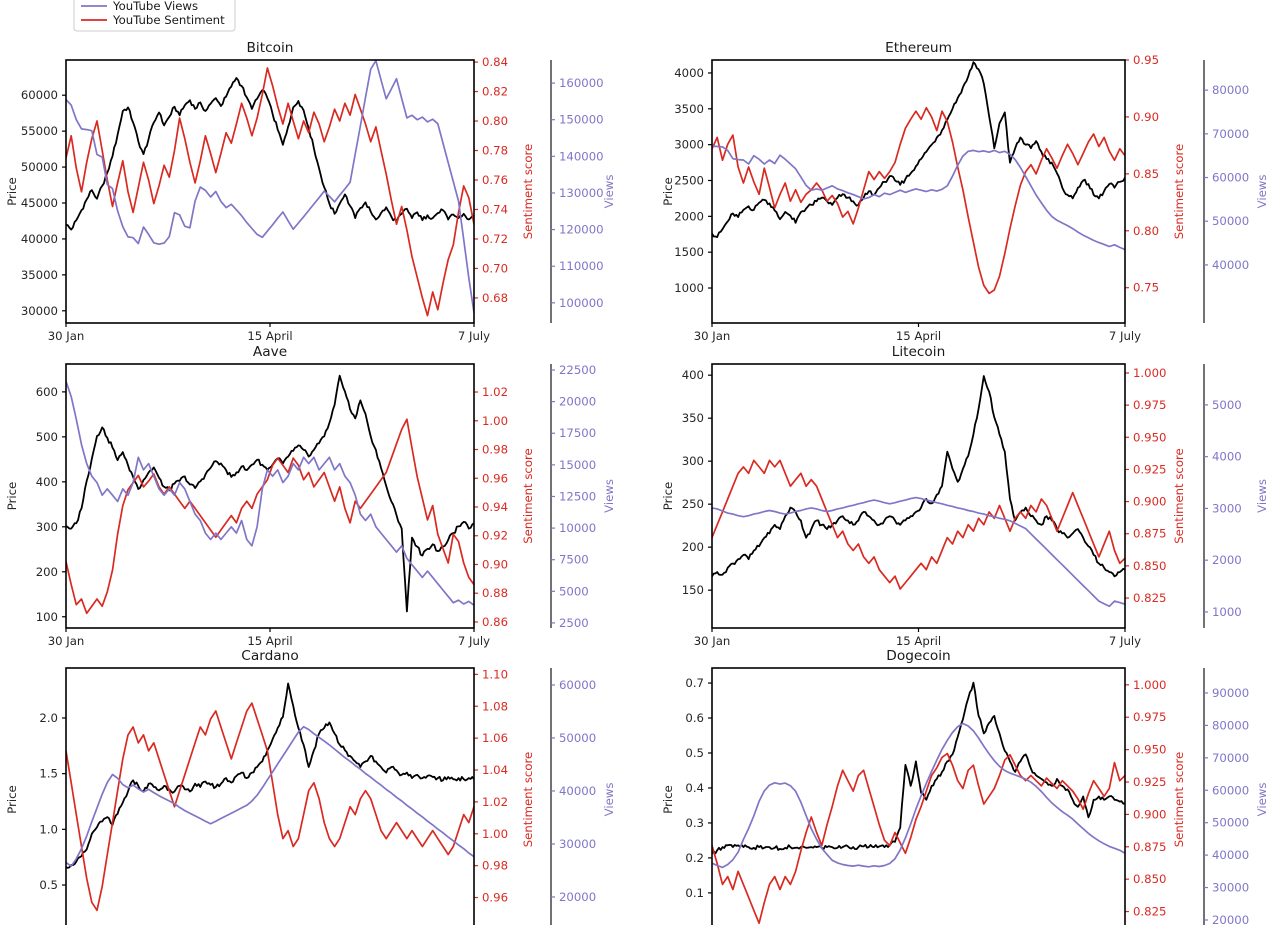  What do you see at coordinates (918, 48) in the screenshot?
I see `chart-title: Ethereum` at bounding box center [918, 48].